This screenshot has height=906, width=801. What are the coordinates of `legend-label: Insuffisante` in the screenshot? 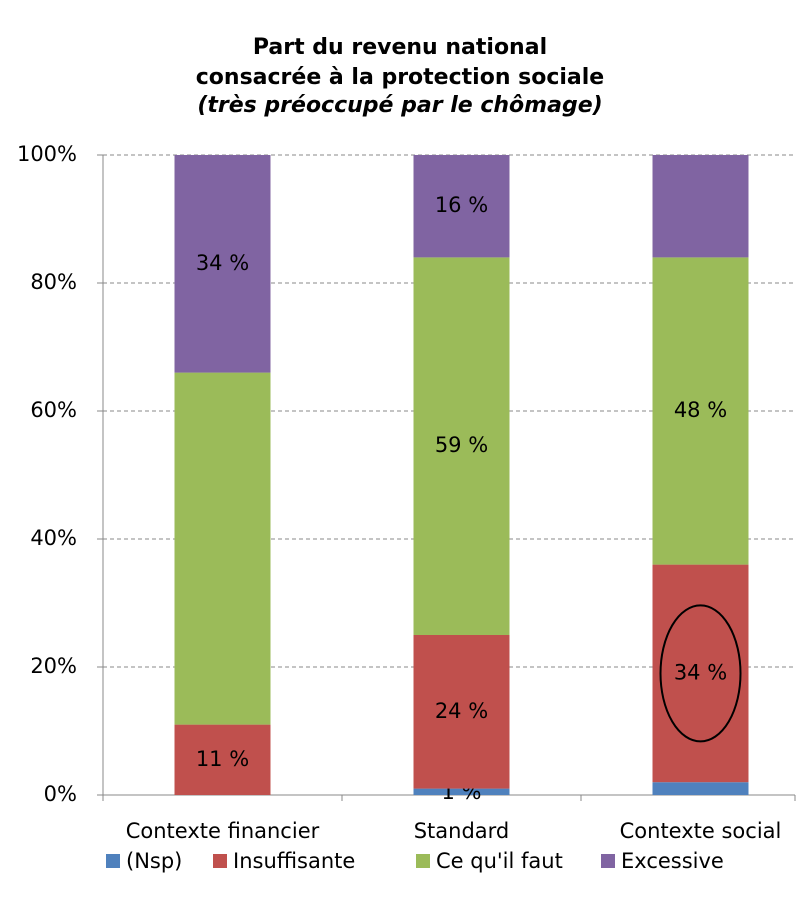 It's located at (294, 861).